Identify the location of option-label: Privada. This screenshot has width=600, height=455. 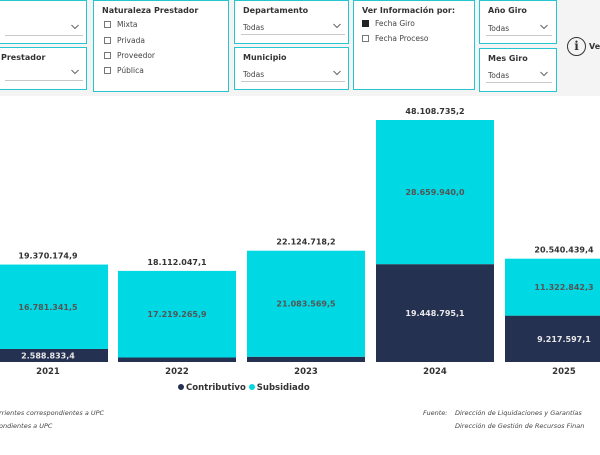
(131, 40).